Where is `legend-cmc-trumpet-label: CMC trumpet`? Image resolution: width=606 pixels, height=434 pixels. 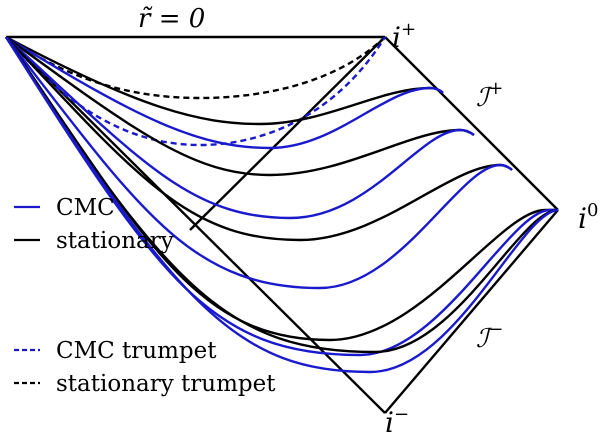 legend-cmc-trumpet-label: CMC trumpet is located at coordinates (136, 351).